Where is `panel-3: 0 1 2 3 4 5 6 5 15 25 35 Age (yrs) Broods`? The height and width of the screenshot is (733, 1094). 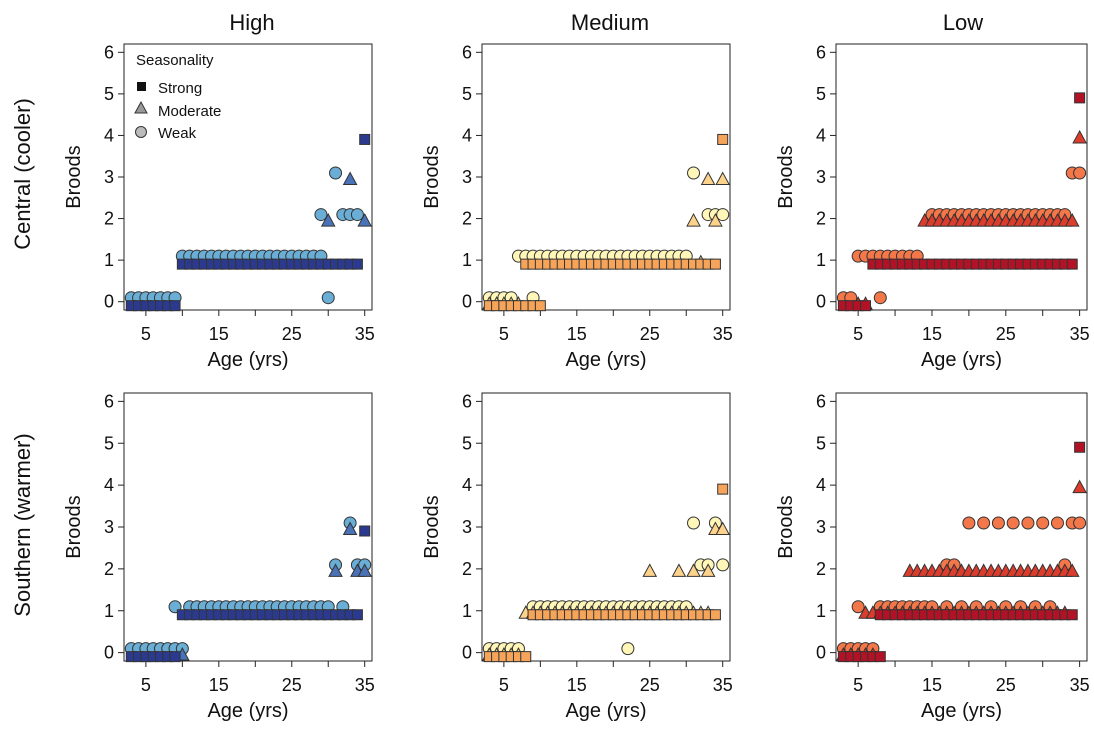 panel-3: 0 1 2 3 4 5 6 5 15 25 35 Age (yrs) Broods is located at coordinates (932, 206).